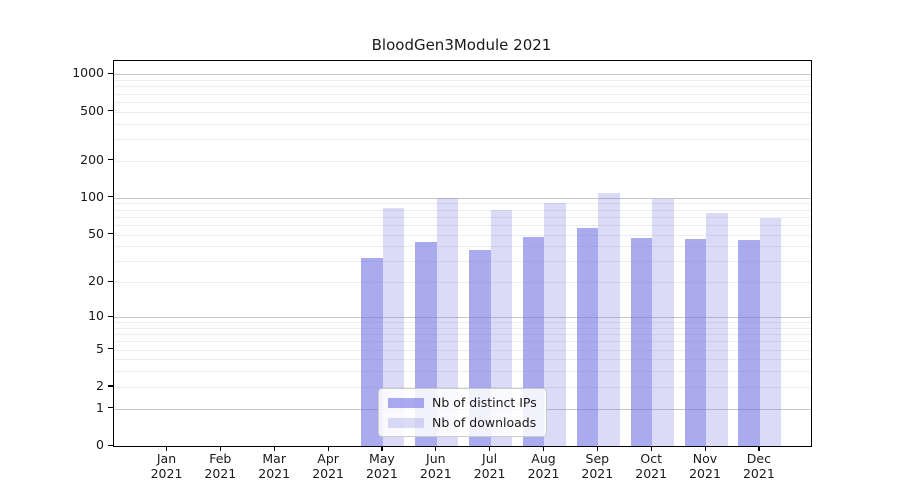 Image resolution: width=900 pixels, height=500 pixels. I want to click on bar-nb-of-downloads-aug-2021, so click(555, 324).